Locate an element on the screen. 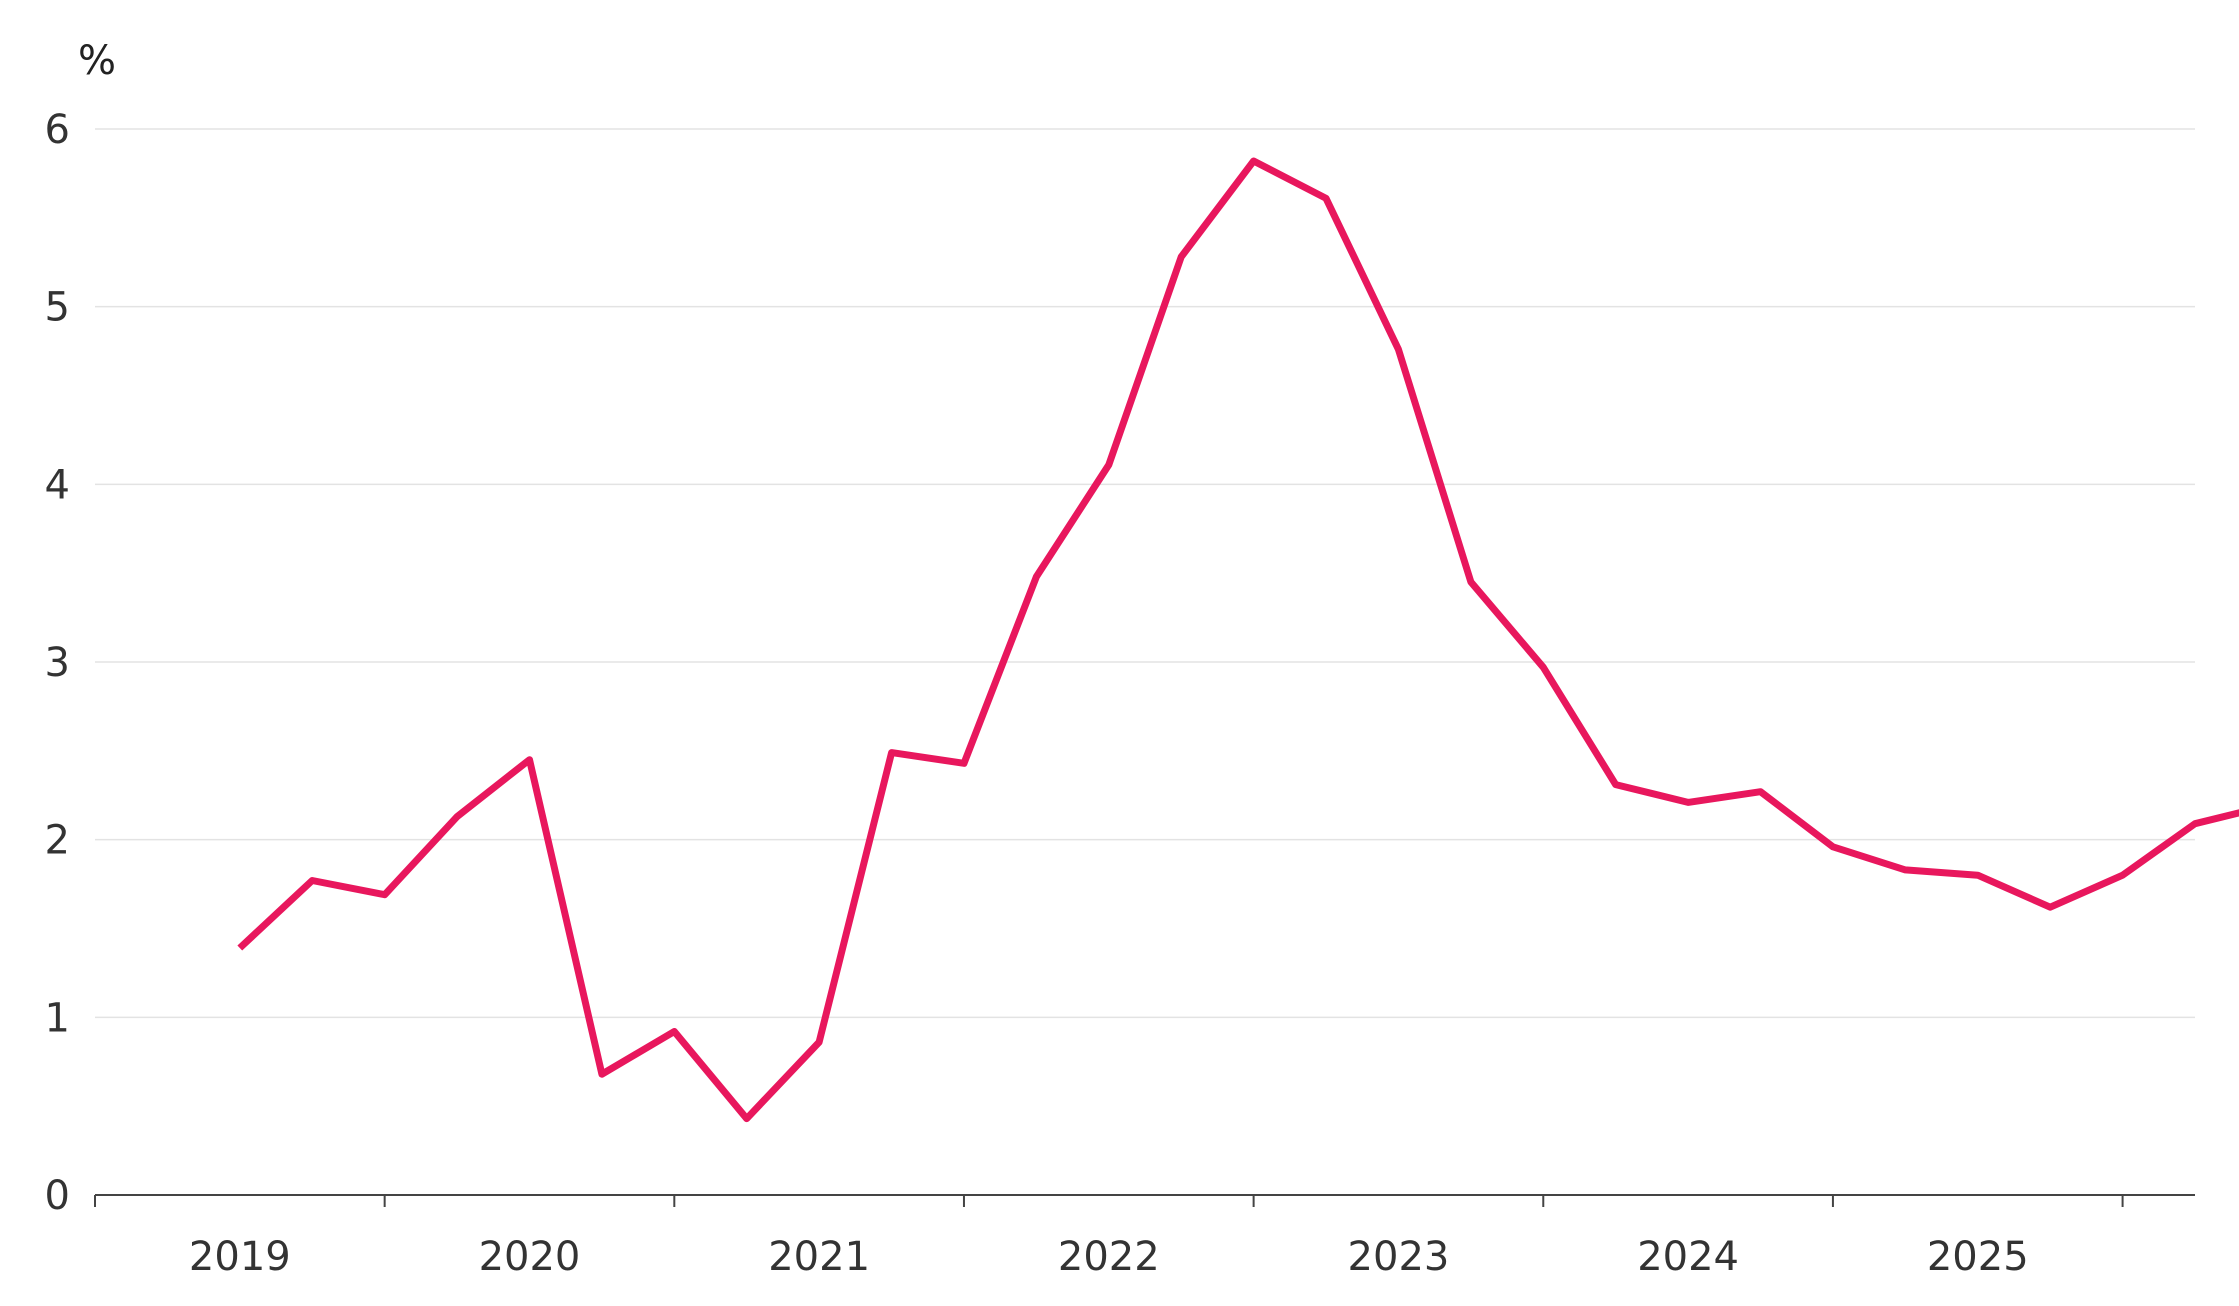 This screenshot has height=1306, width=2239. x-tick-label: 2023 is located at coordinates (1399, 1257).